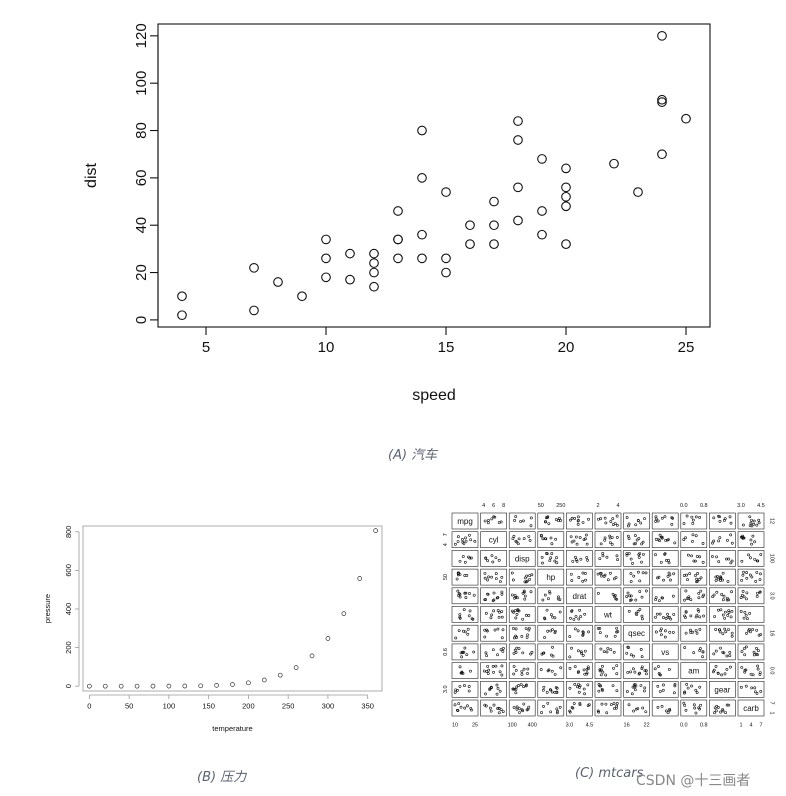 This screenshot has height=796, width=786. Describe the element at coordinates (609, 773) in the screenshot. I see `caption-mtcars: (C) mtcars` at that location.